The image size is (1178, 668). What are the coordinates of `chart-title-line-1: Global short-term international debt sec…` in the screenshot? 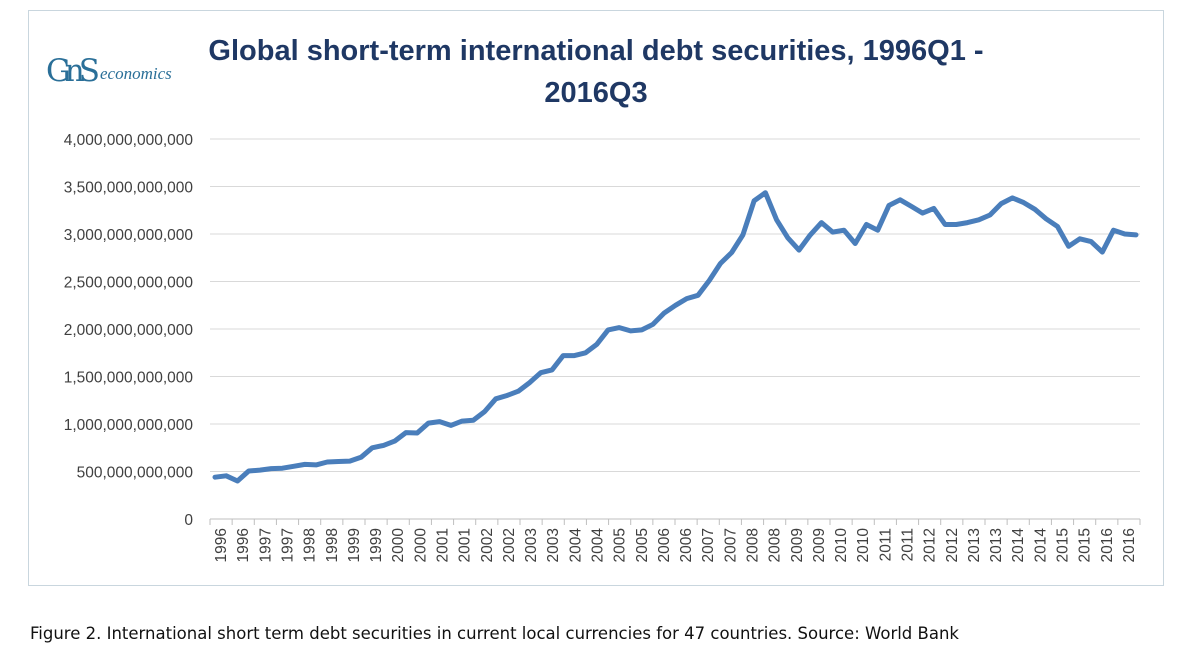 It's located at (595, 51).